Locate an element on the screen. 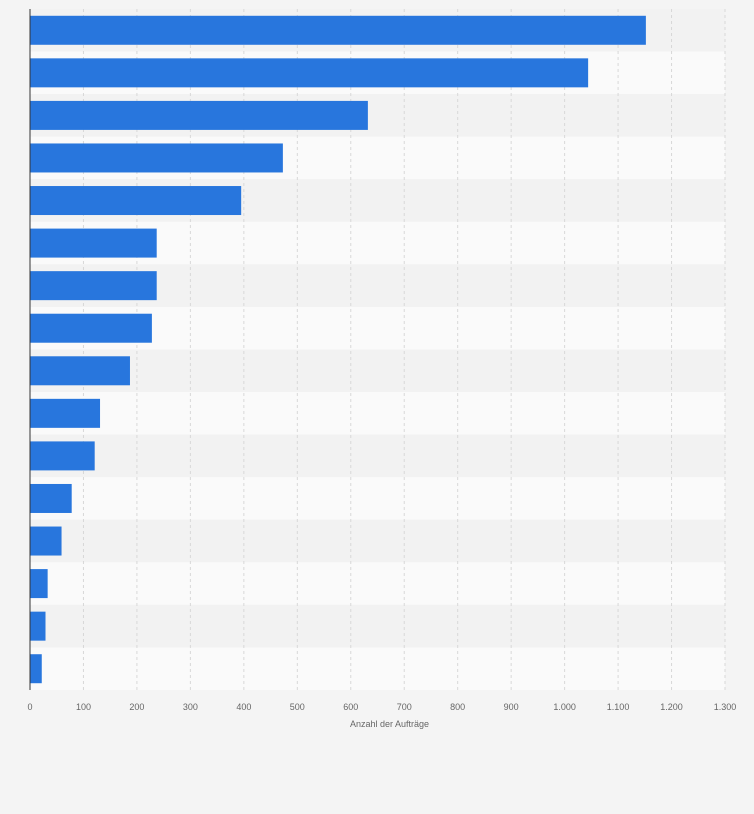 The image size is (754, 814). x-tick-label: 200 is located at coordinates (136, 707).